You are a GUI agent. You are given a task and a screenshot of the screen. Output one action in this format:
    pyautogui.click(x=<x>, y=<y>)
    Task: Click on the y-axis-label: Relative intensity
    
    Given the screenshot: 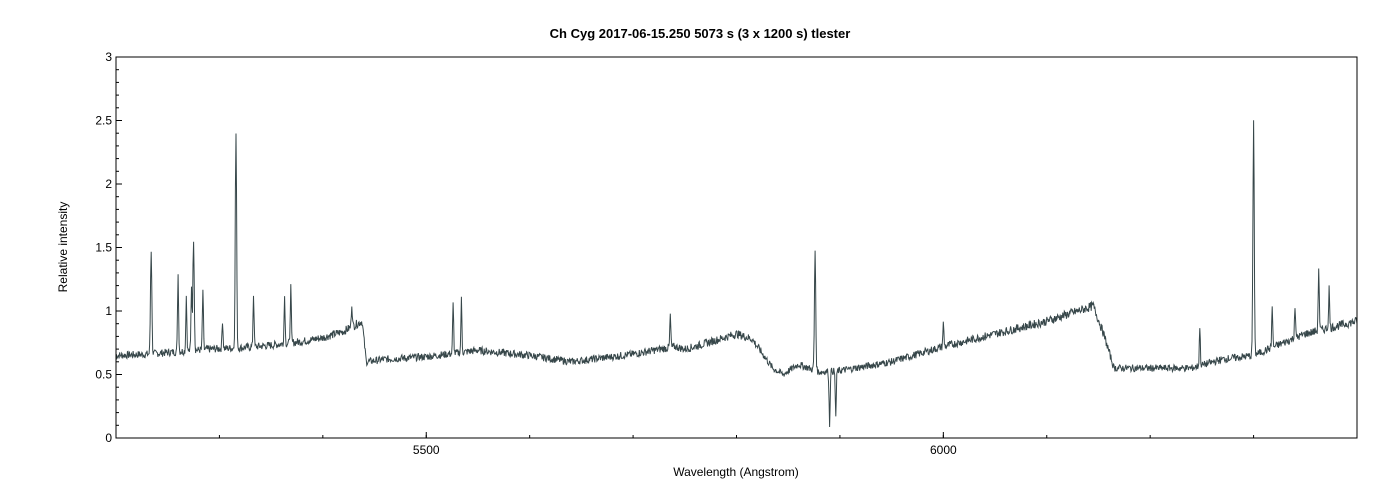 What is the action you would take?
    pyautogui.click(x=63, y=247)
    